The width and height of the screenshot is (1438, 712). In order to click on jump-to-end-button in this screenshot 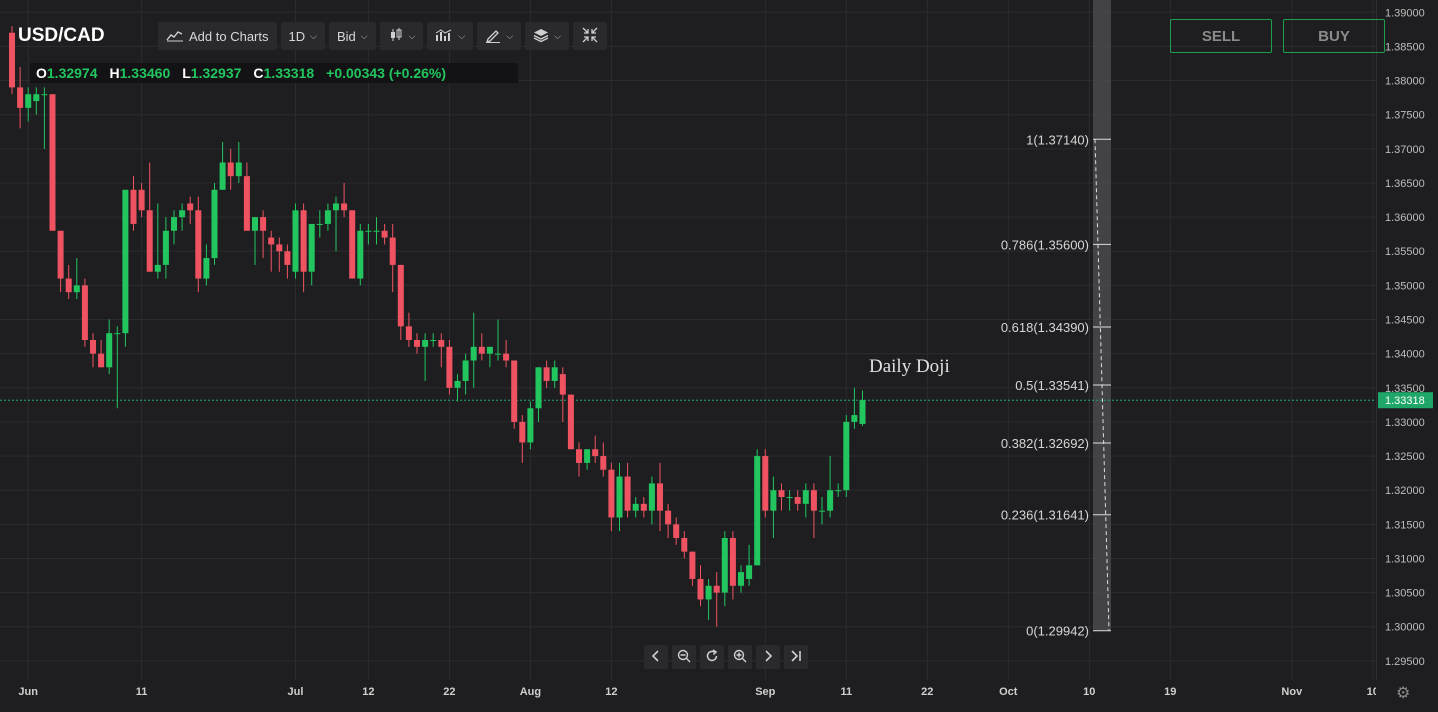, I will do `click(796, 657)`.